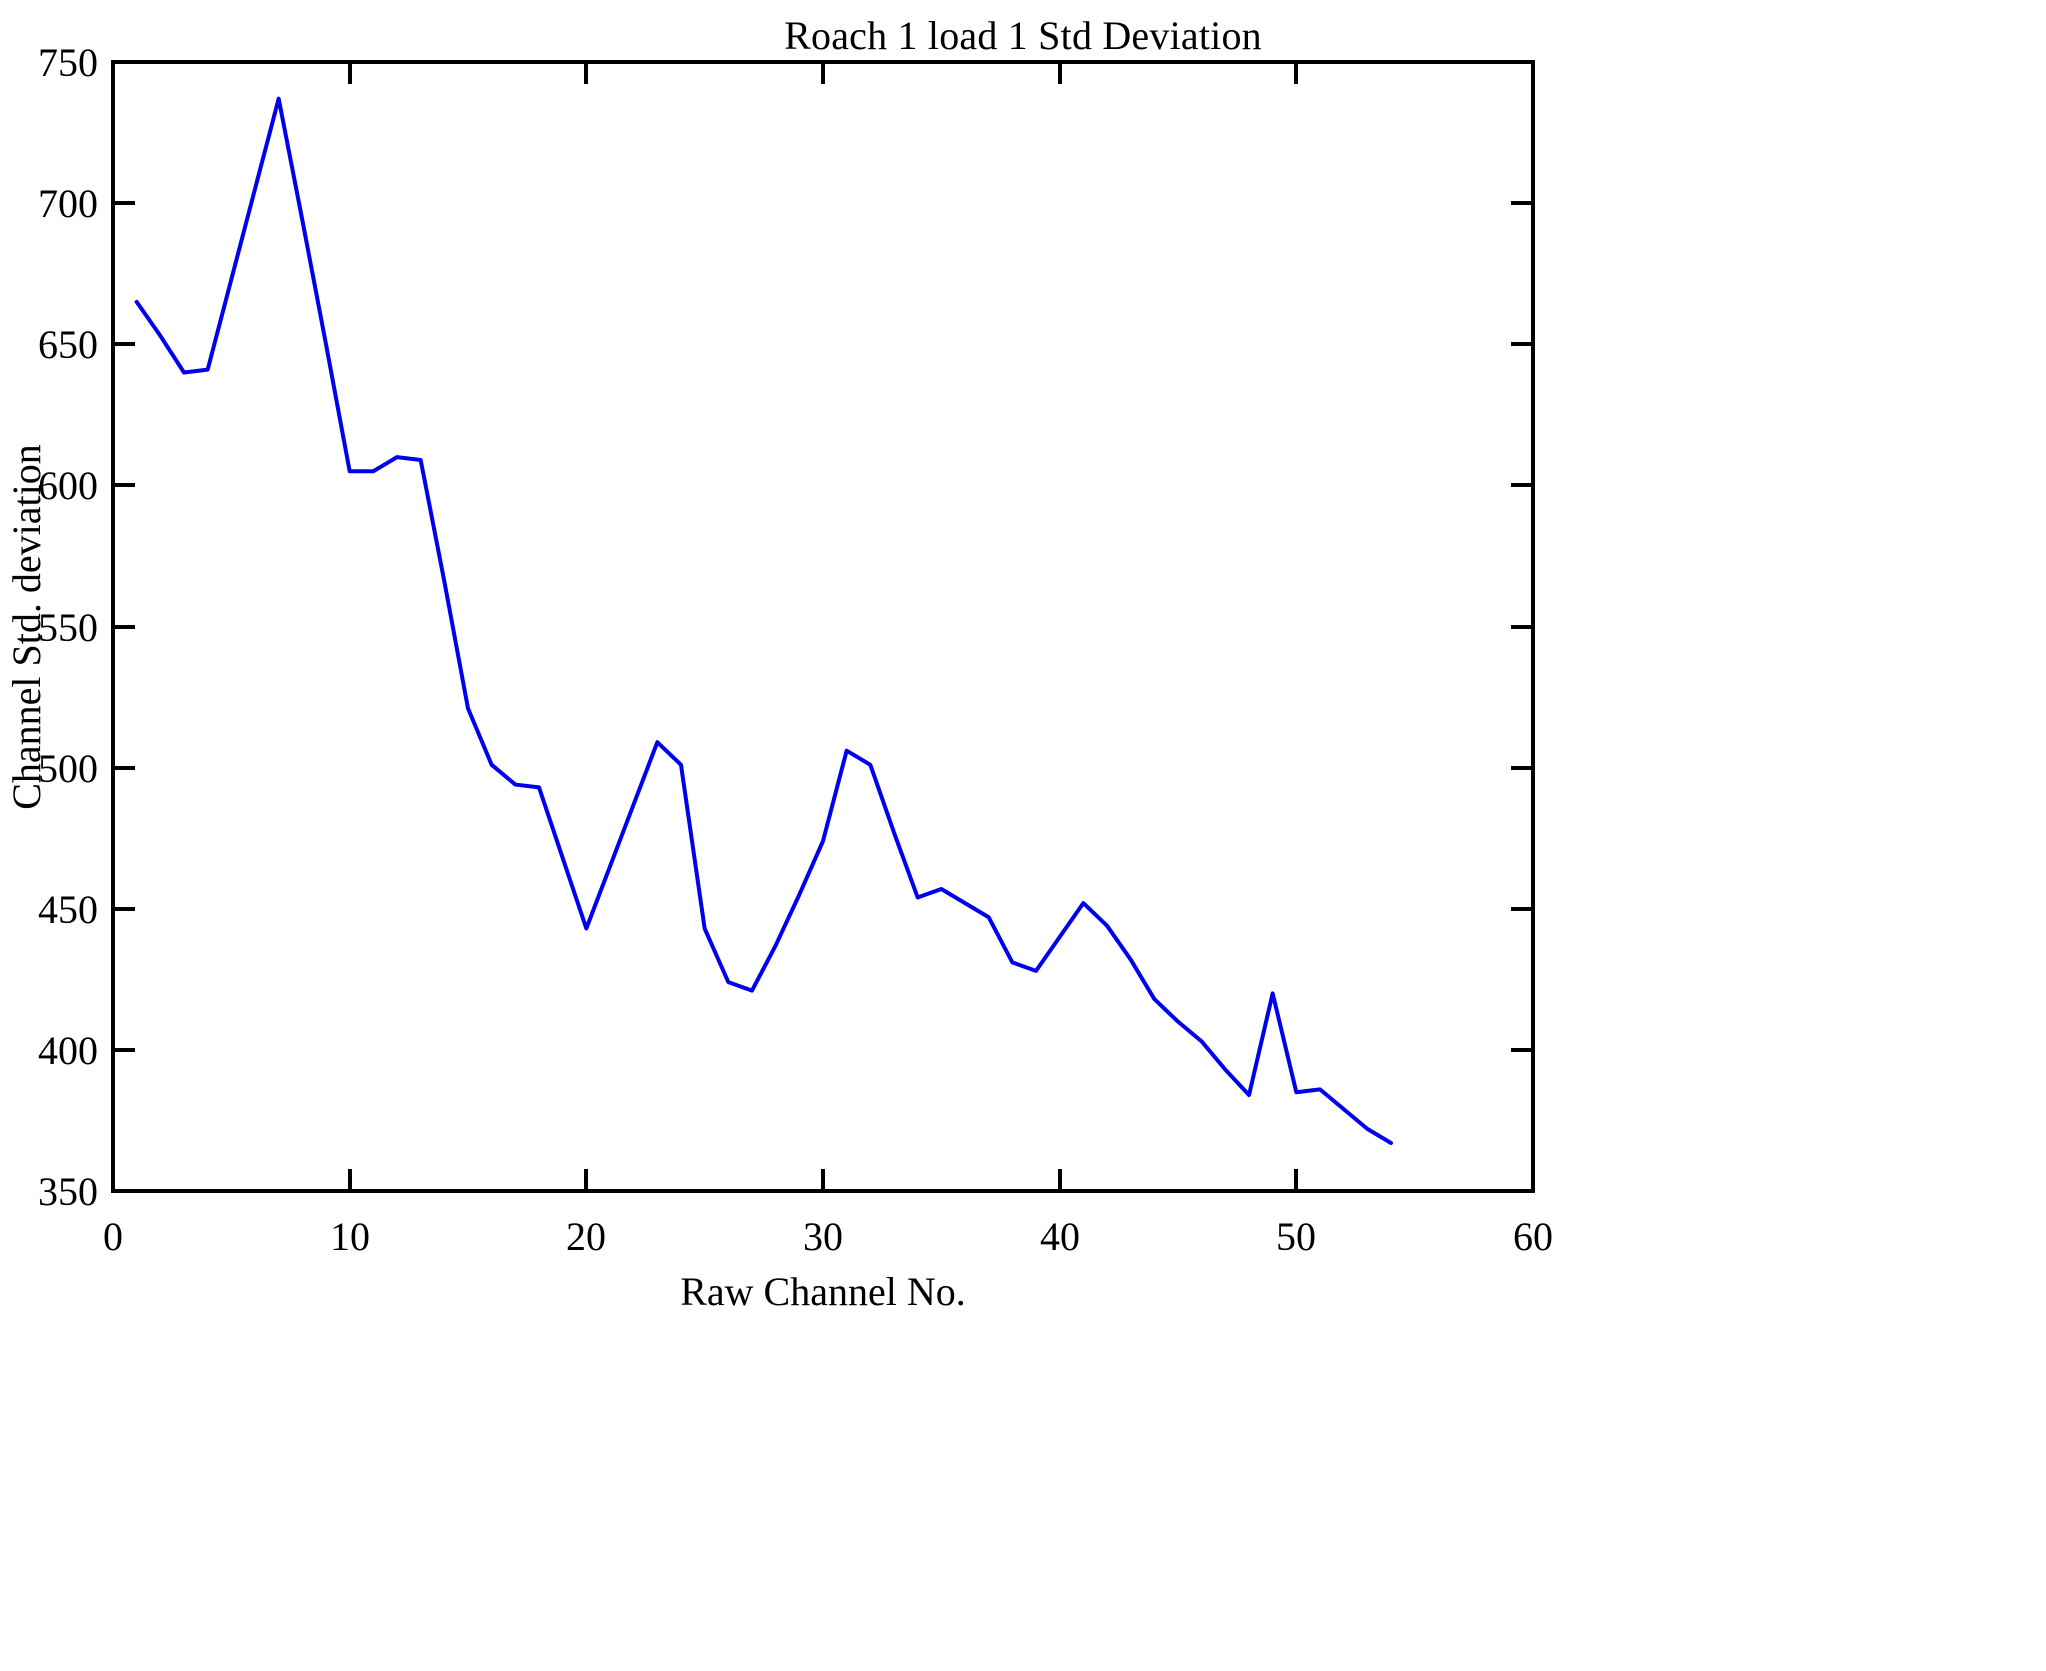 The height and width of the screenshot is (1671, 2046). Describe the element at coordinates (68, 203) in the screenshot. I see `y-tick-label: 700` at that location.